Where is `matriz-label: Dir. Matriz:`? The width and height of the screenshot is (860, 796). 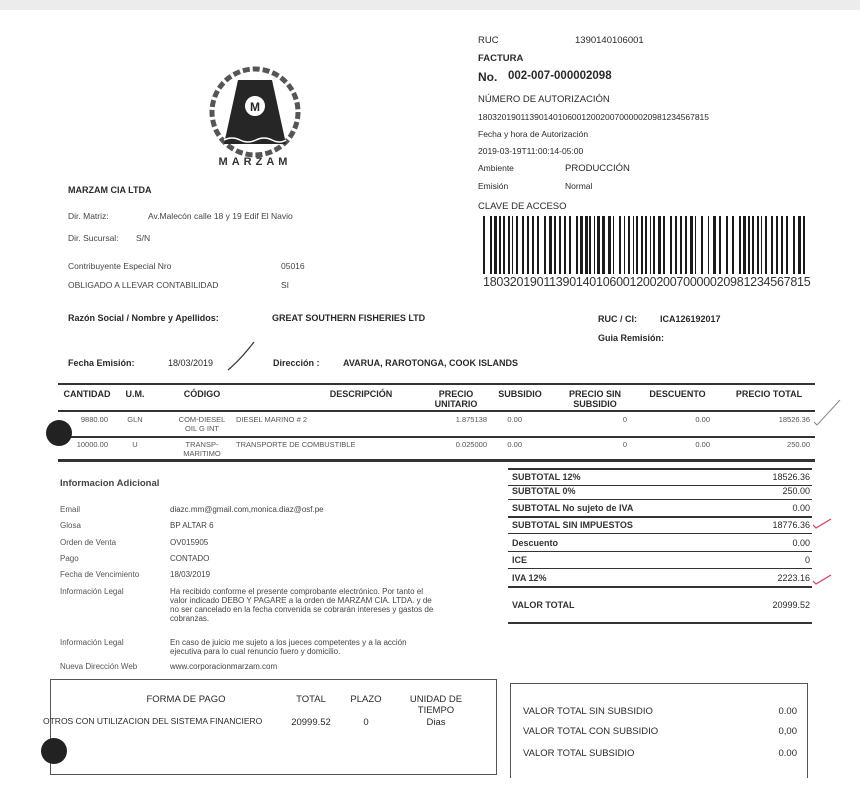 matriz-label: Dir. Matriz: is located at coordinates (88, 216).